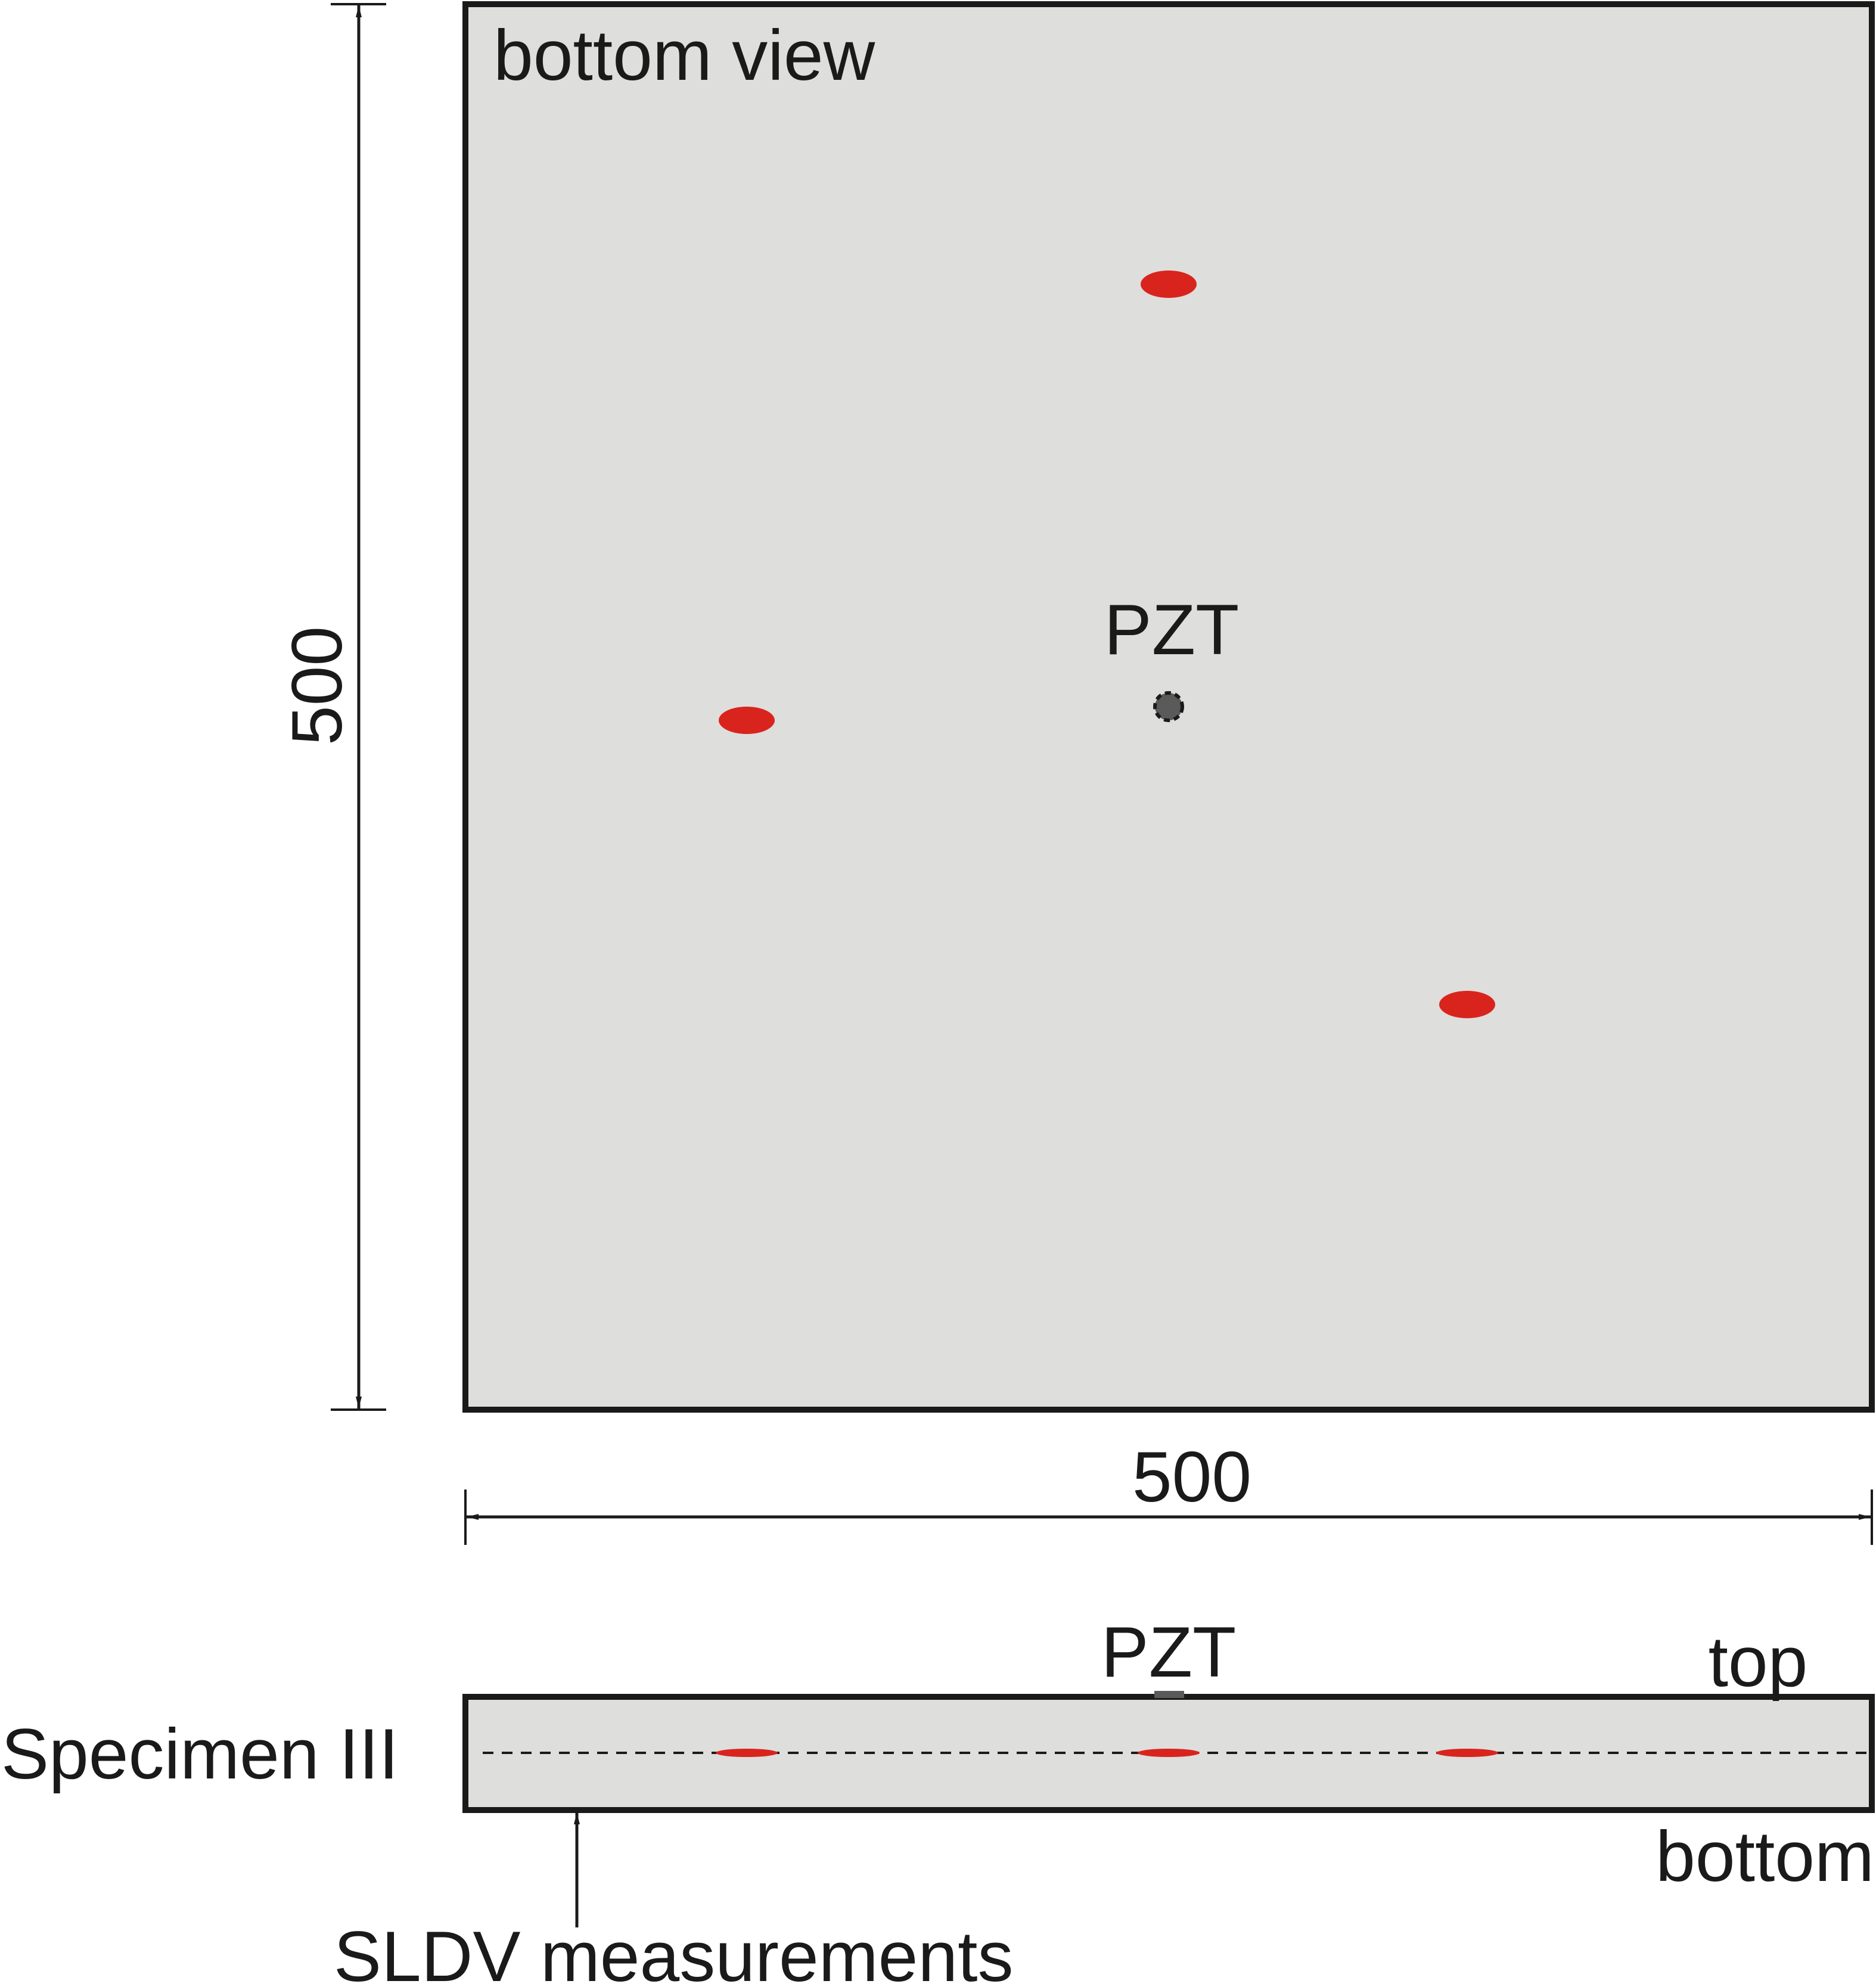 The height and width of the screenshot is (1987, 1876). What do you see at coordinates (1172, 630) in the screenshot?
I see `pzt-label-top-view: PZT` at bounding box center [1172, 630].